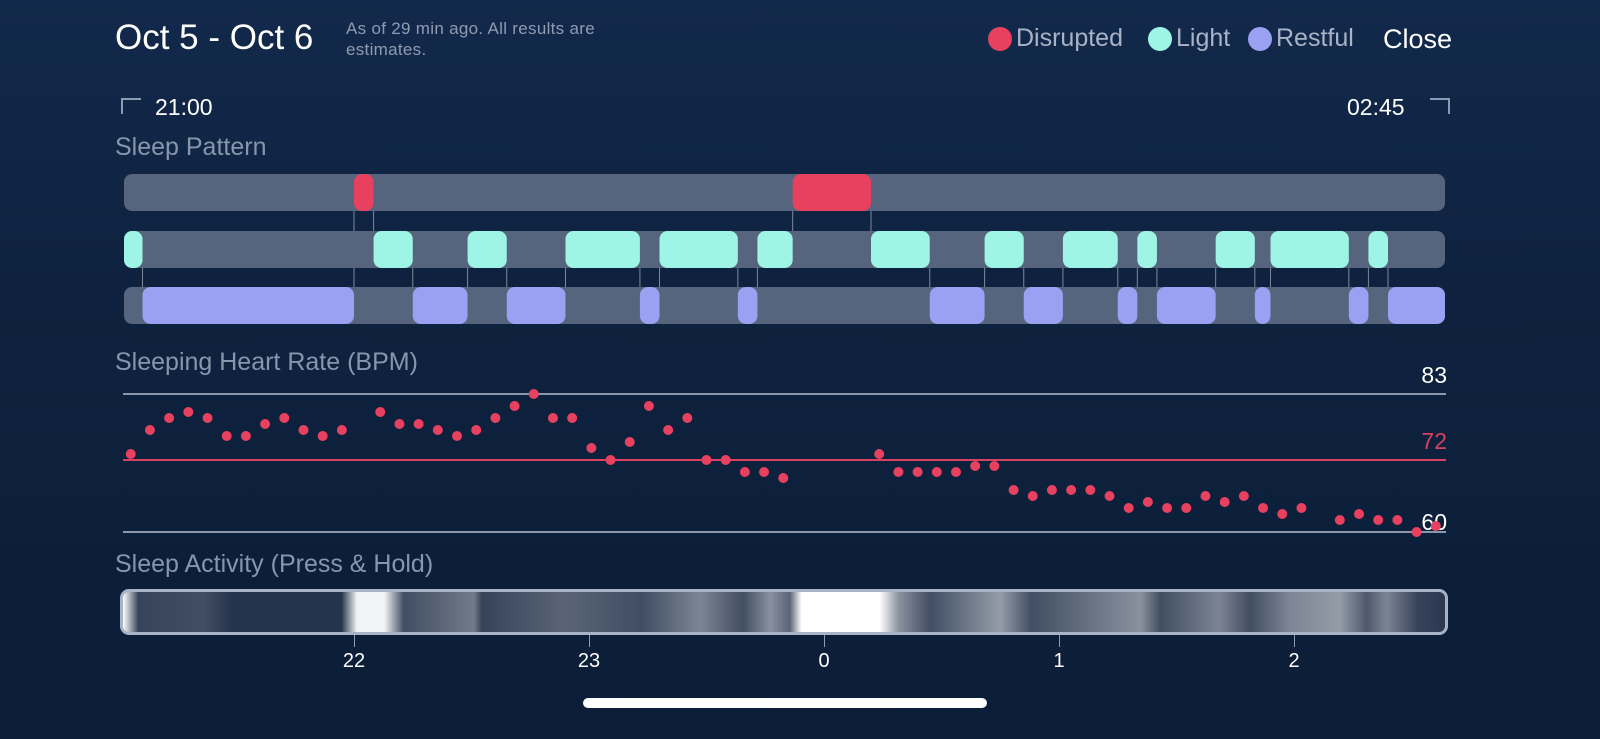 The image size is (1600, 739). What do you see at coordinates (131, 106) in the screenshot?
I see `bracket-left-icon` at bounding box center [131, 106].